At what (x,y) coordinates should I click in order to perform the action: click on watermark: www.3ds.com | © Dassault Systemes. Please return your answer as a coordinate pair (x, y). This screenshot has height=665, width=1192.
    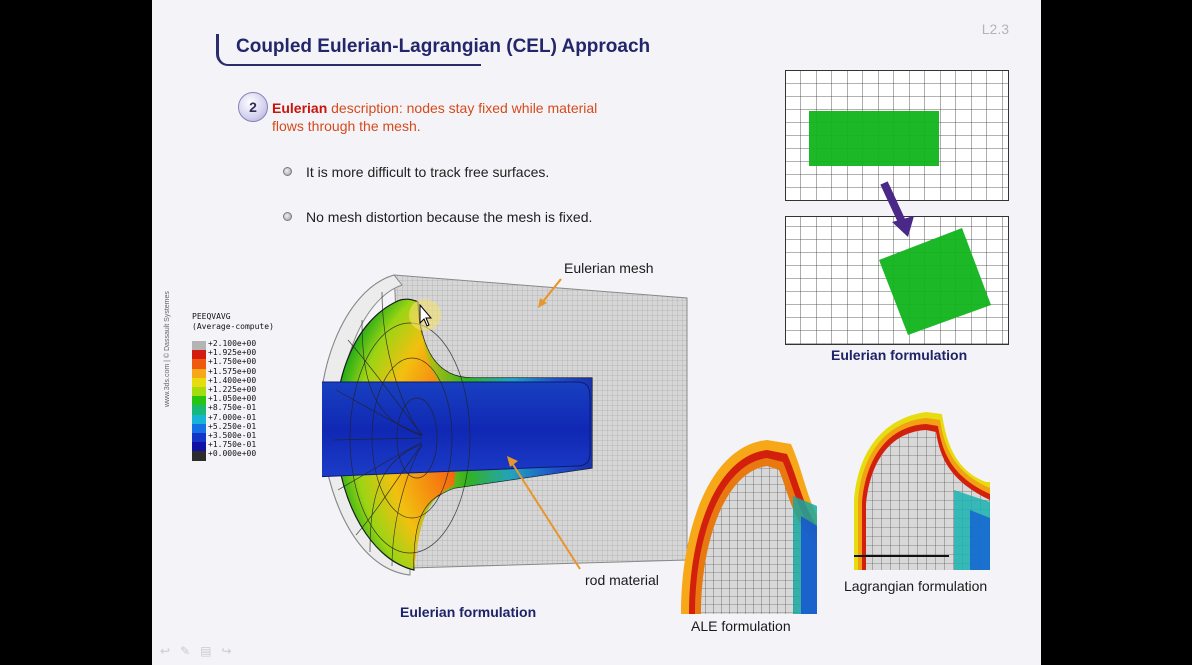
    Looking at the image, I should click on (167, 349).